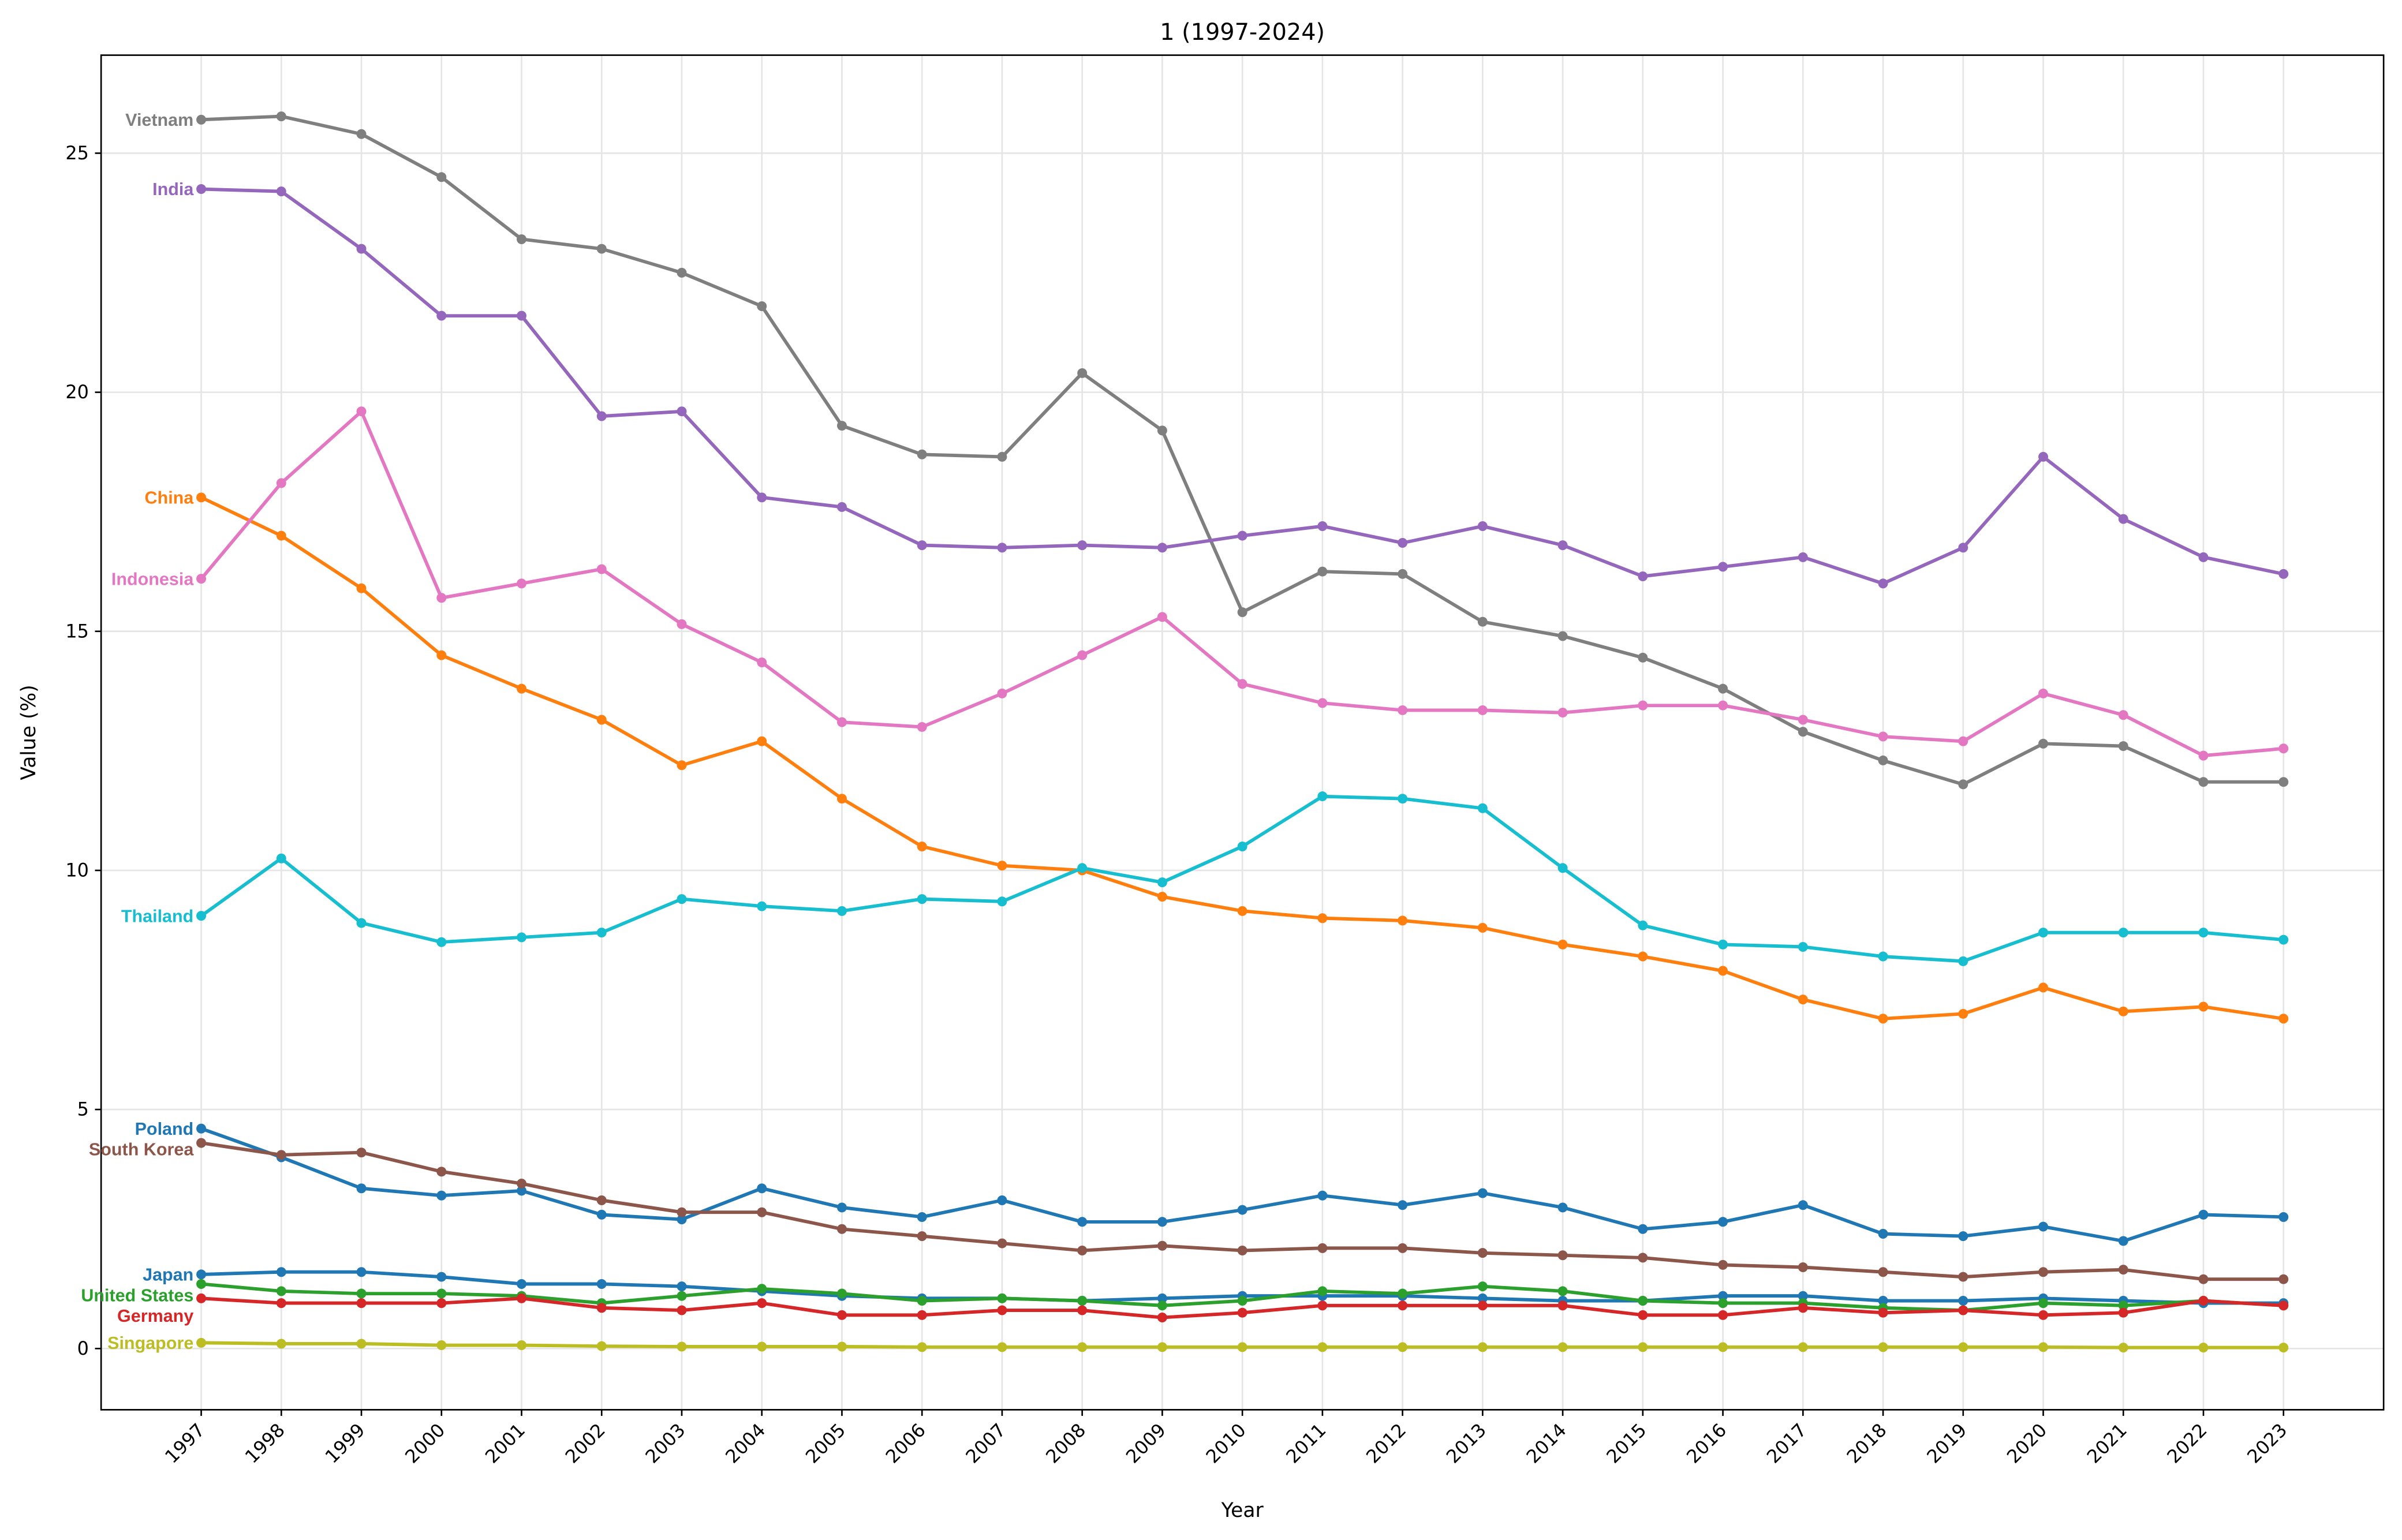 The width and height of the screenshot is (2402, 1540). I want to click on series-label-china: China, so click(170, 498).